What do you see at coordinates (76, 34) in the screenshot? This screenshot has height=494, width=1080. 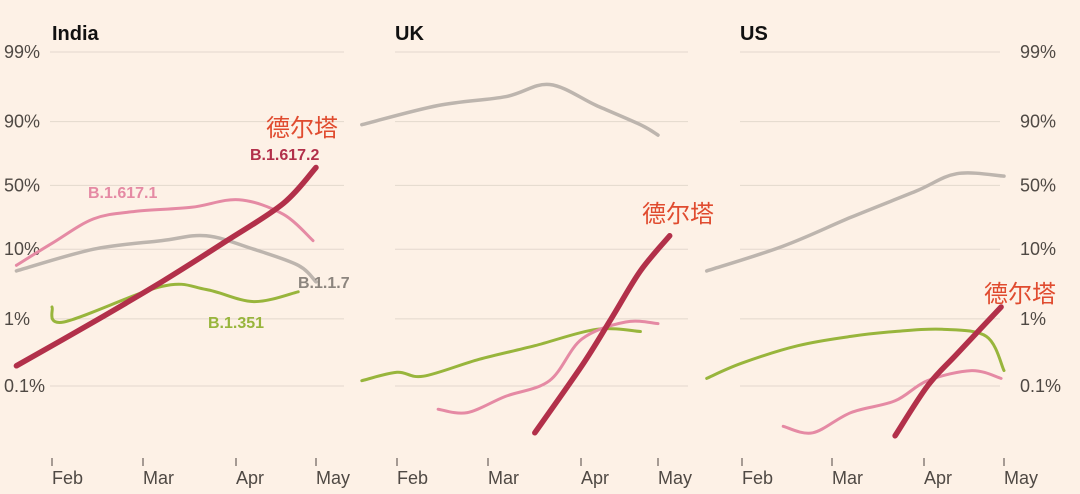 I see `panel-title: India` at bounding box center [76, 34].